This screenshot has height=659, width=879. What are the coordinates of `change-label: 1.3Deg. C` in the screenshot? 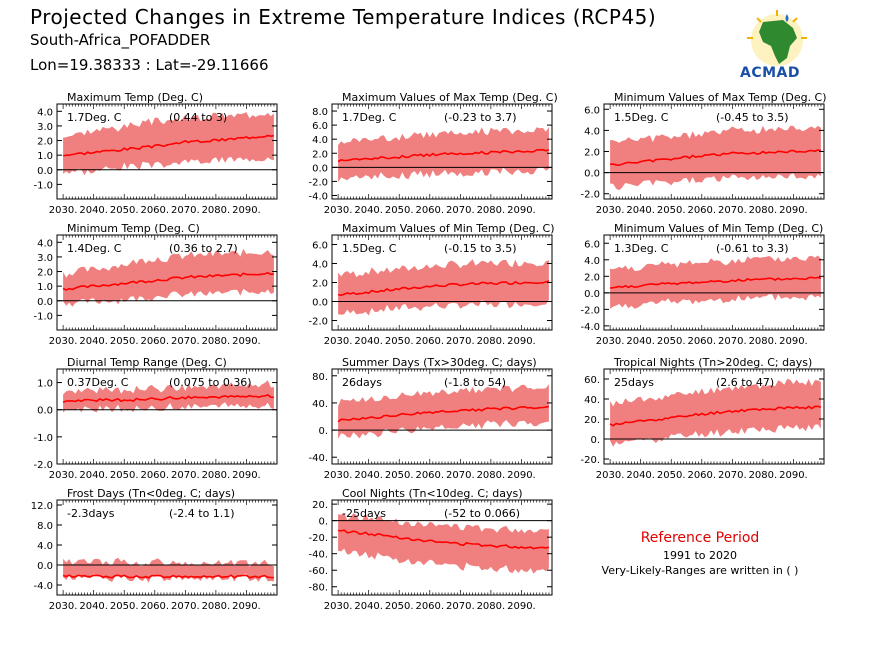 It's located at (641, 248).